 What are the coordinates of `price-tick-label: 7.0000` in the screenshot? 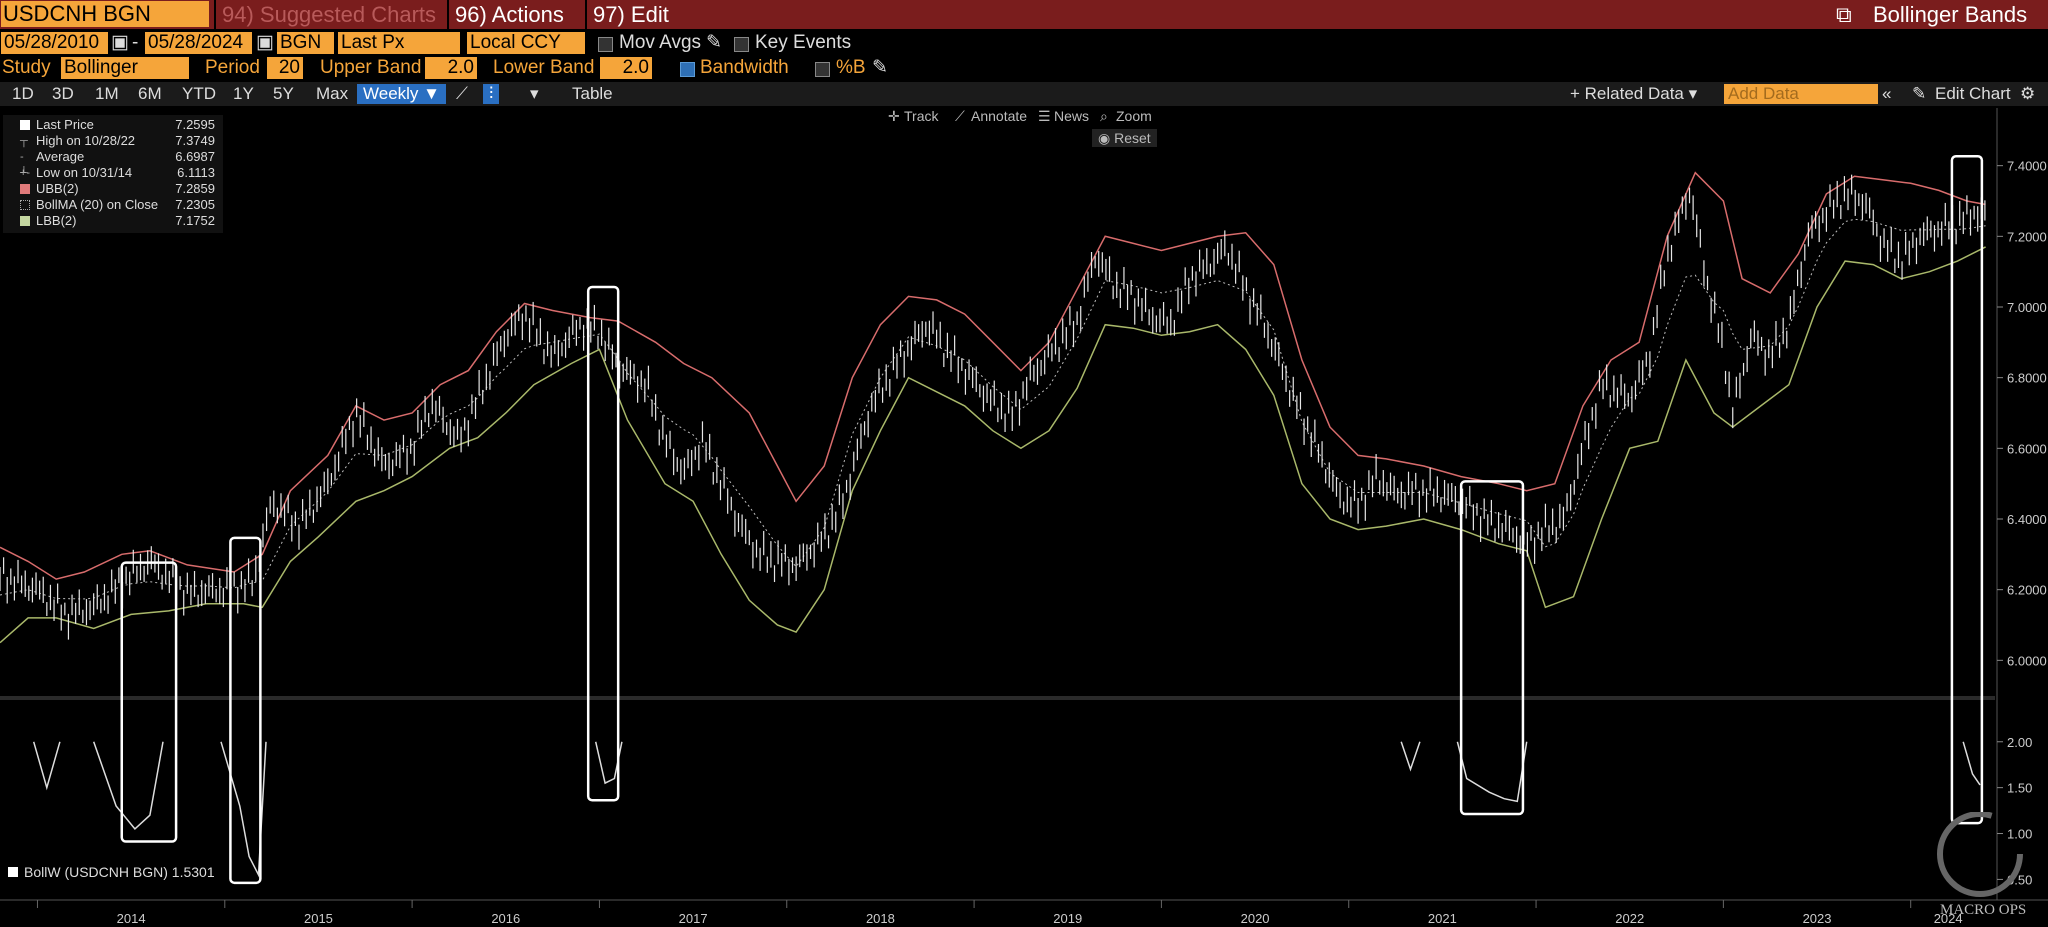 It's located at (2027, 307).